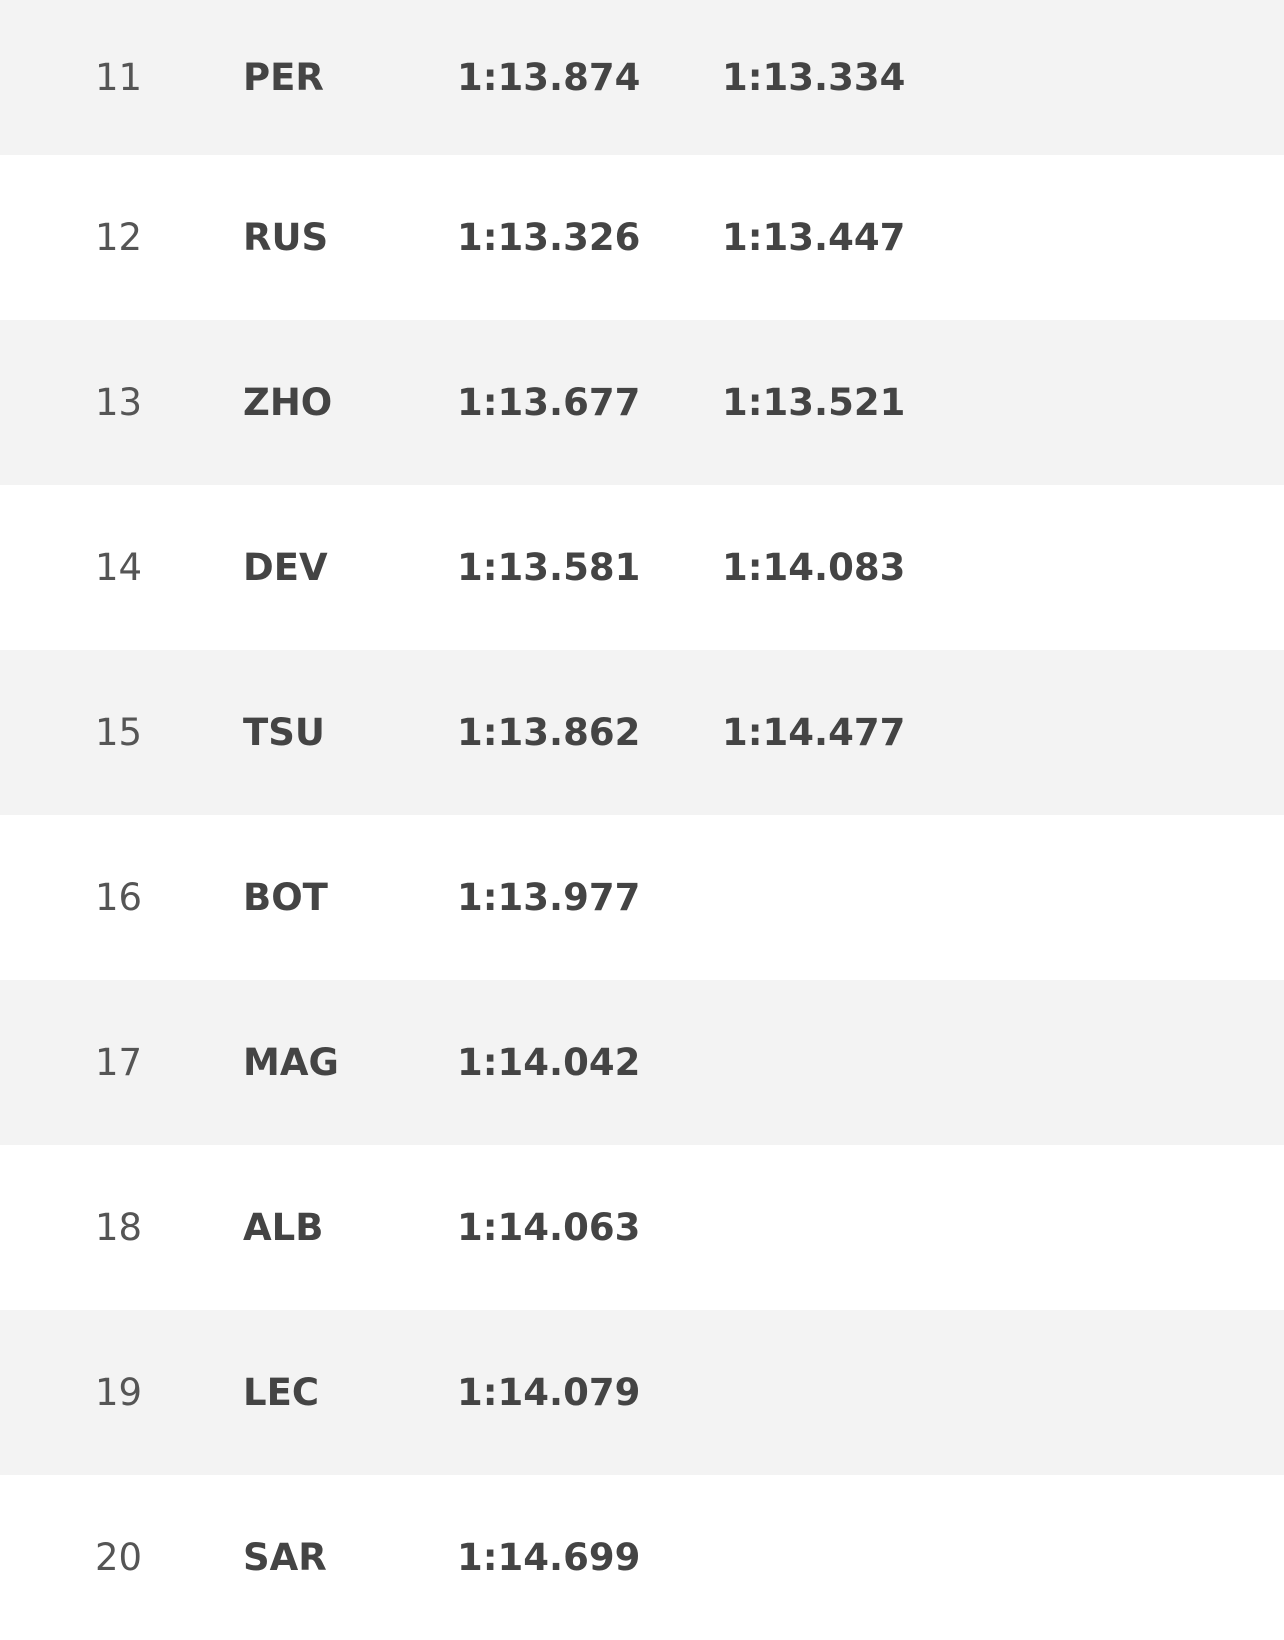  I want to click on result-row: 17 MAG 1:14.042, so click(642, 1062).